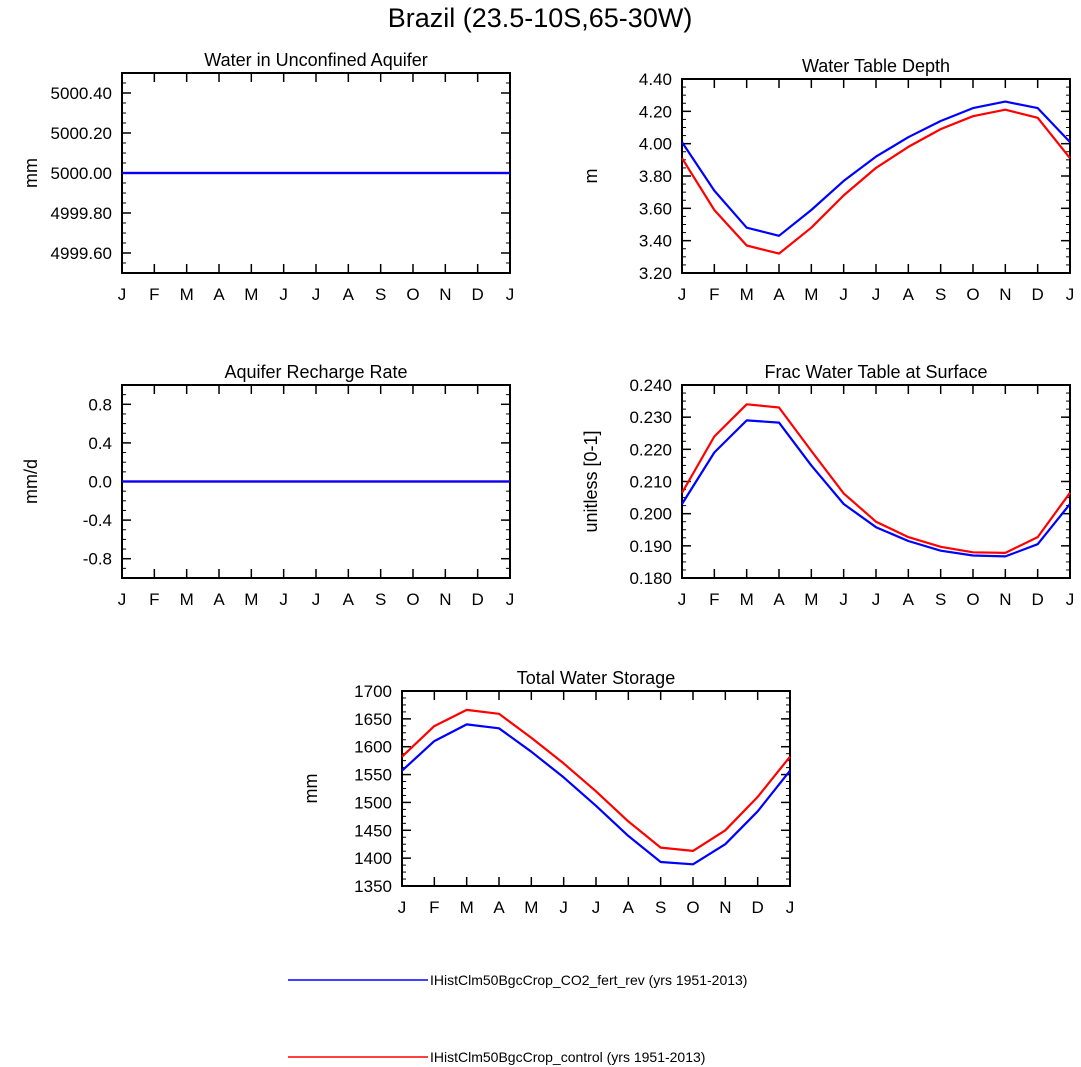  What do you see at coordinates (373, 858) in the screenshot?
I see `y-tick-label: 1400` at bounding box center [373, 858].